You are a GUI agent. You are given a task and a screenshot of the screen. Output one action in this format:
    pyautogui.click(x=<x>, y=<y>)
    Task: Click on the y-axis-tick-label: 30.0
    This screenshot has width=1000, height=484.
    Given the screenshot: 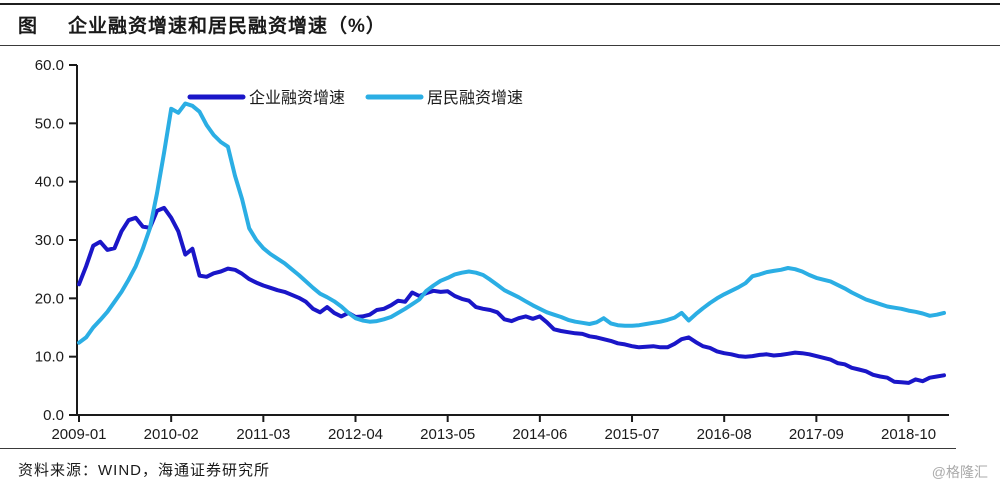 What is the action you would take?
    pyautogui.click(x=49, y=240)
    